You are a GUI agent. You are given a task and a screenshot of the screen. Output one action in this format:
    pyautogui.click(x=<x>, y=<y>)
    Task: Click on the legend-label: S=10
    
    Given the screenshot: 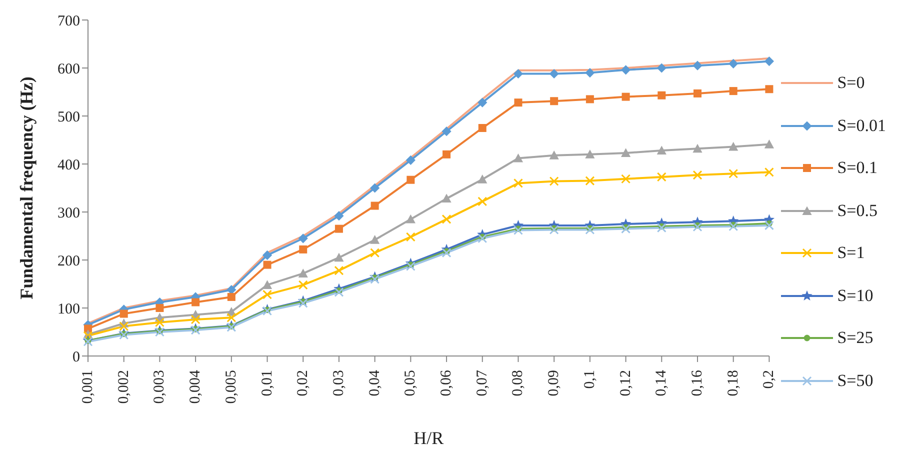 What is the action you would take?
    pyautogui.click(x=855, y=296)
    